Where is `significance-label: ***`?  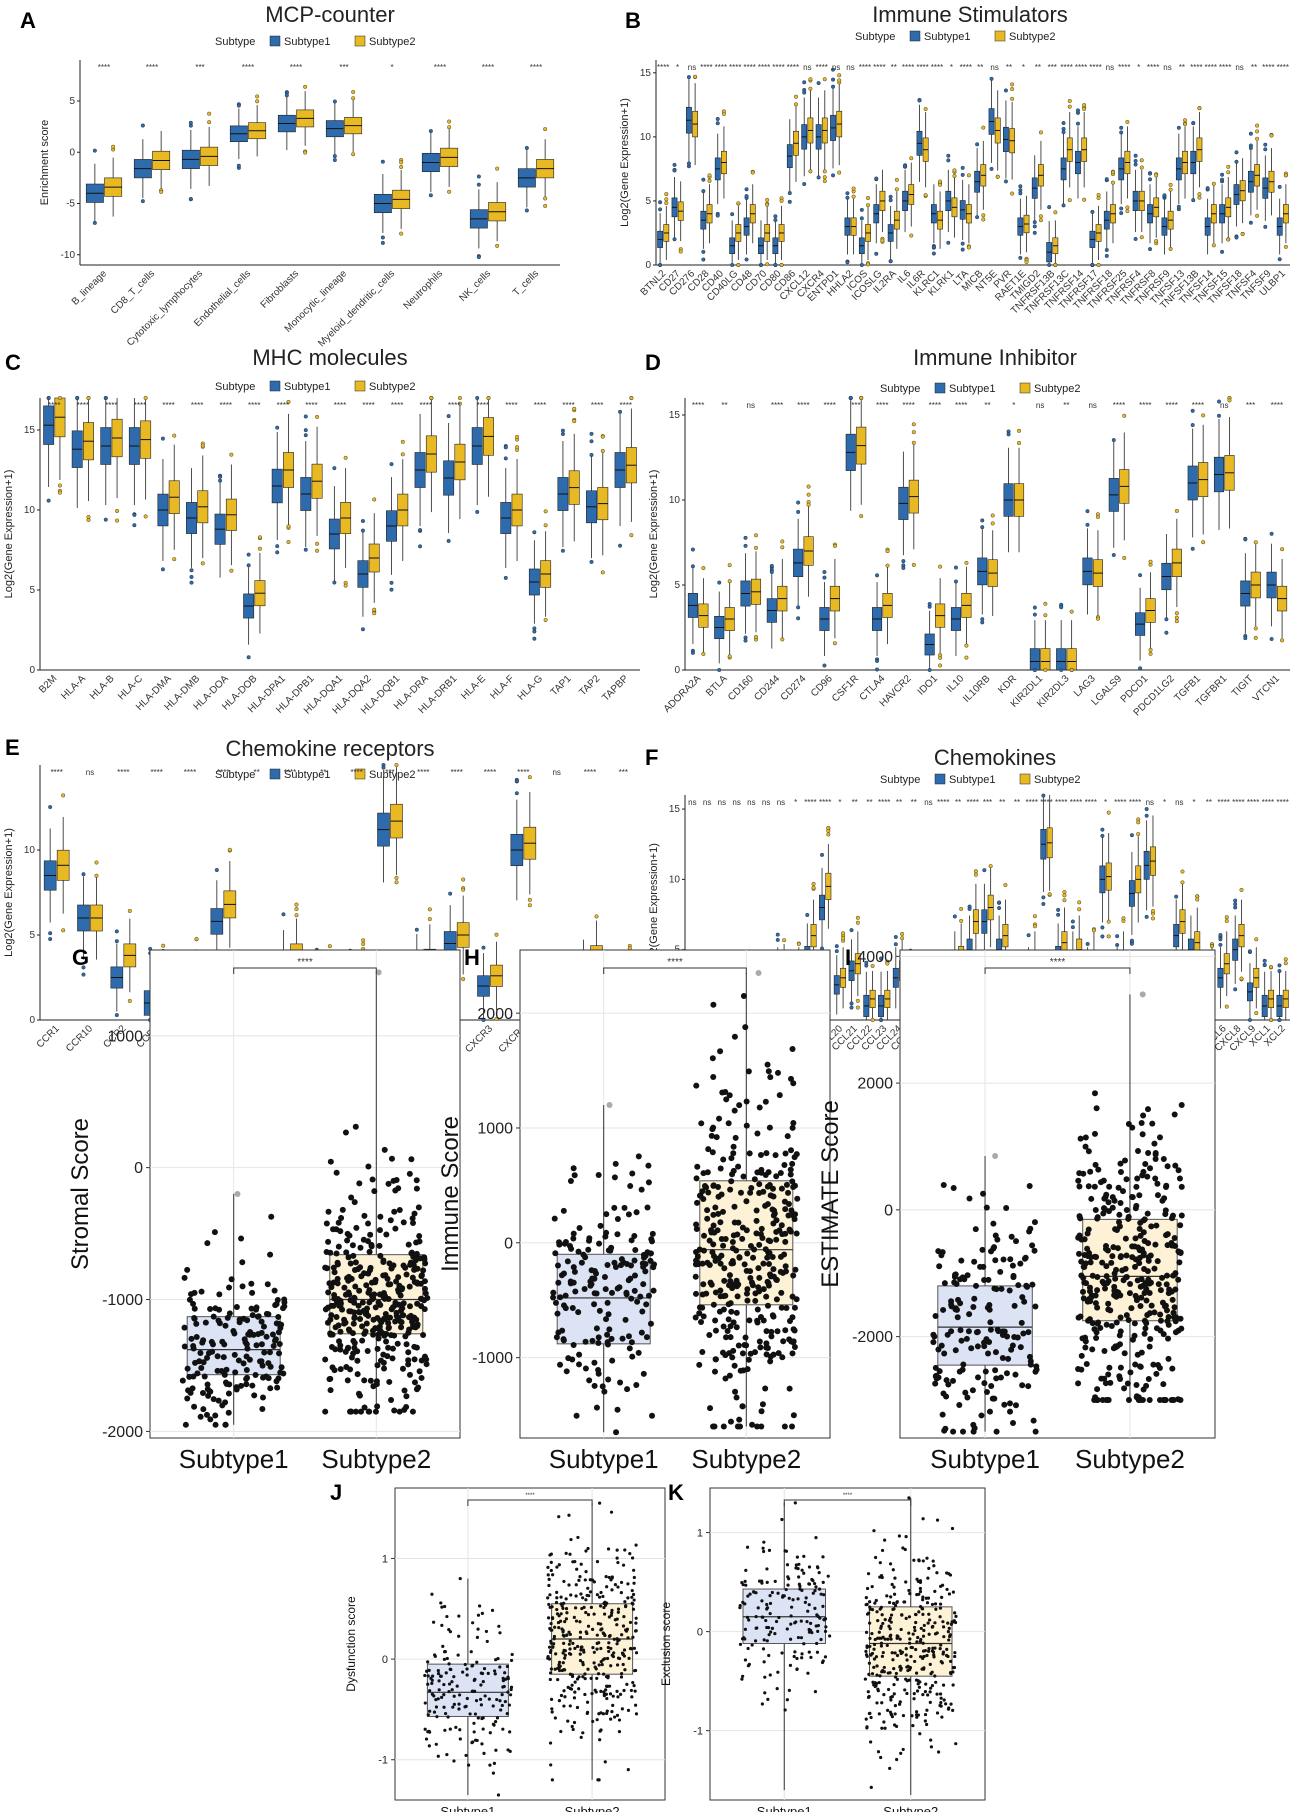 significance-label: *** is located at coordinates (199, 67).